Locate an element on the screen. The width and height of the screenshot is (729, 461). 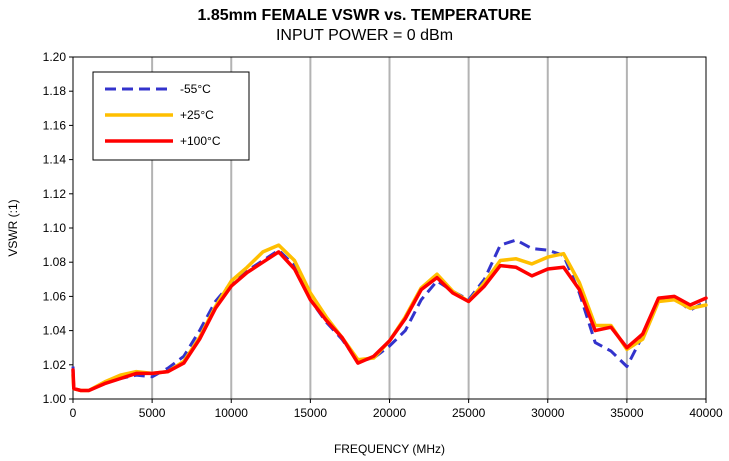
x-tick-label: 20000 is located at coordinates (390, 413).